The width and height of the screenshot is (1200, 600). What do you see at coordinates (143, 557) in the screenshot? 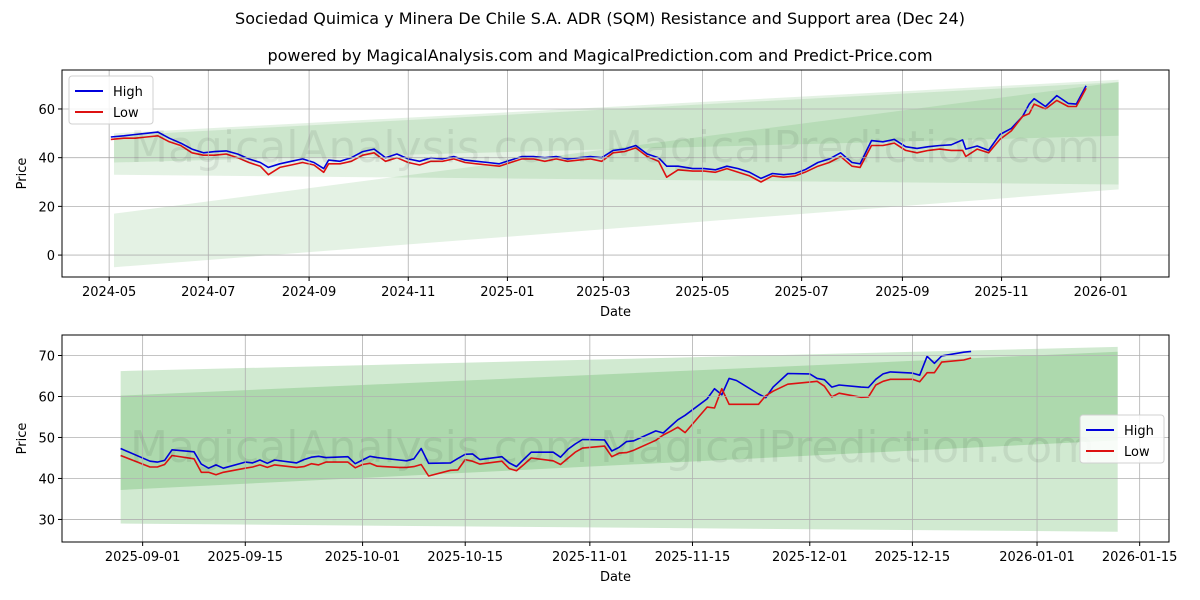
I see `x-tick-label: 2025-09-01` at bounding box center [143, 557].